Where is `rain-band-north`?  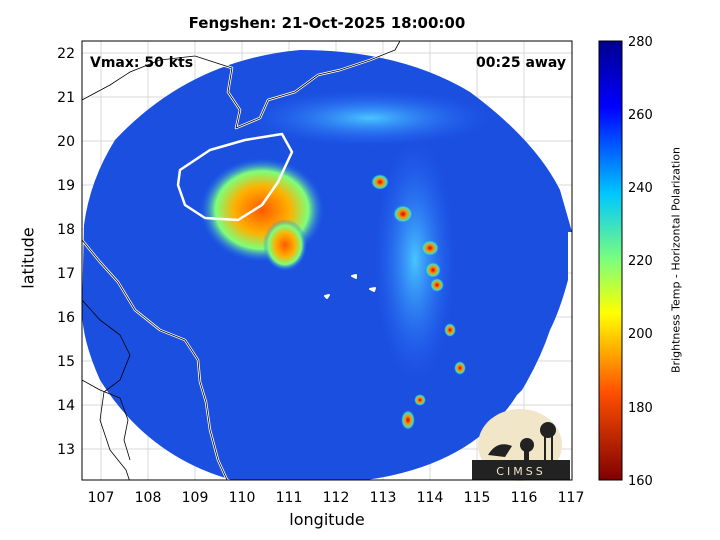 rain-band-north is located at coordinates (370, 118).